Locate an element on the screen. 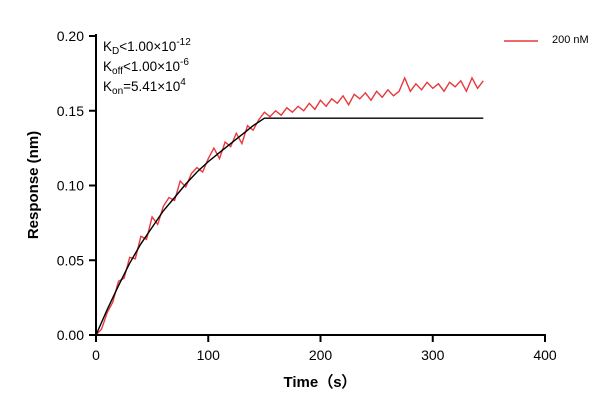  x-ticks: 0 100 200 300 400 is located at coordinates (324, 349).